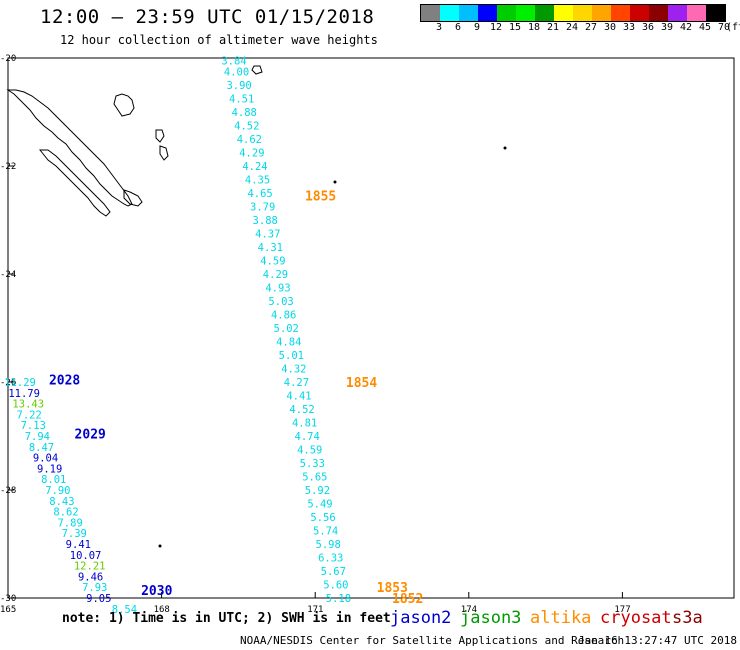 Image resolution: width=740 pixels, height=650 pixels. I want to click on wave-height-label: 5.56, so click(322, 518).